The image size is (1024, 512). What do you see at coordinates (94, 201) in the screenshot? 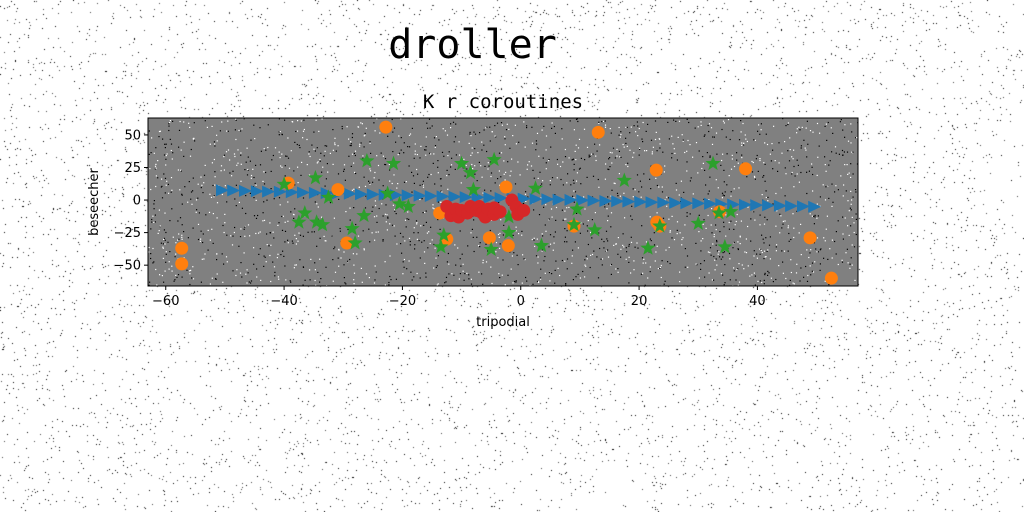
I see `y-axis-label: beseecher` at bounding box center [94, 201].